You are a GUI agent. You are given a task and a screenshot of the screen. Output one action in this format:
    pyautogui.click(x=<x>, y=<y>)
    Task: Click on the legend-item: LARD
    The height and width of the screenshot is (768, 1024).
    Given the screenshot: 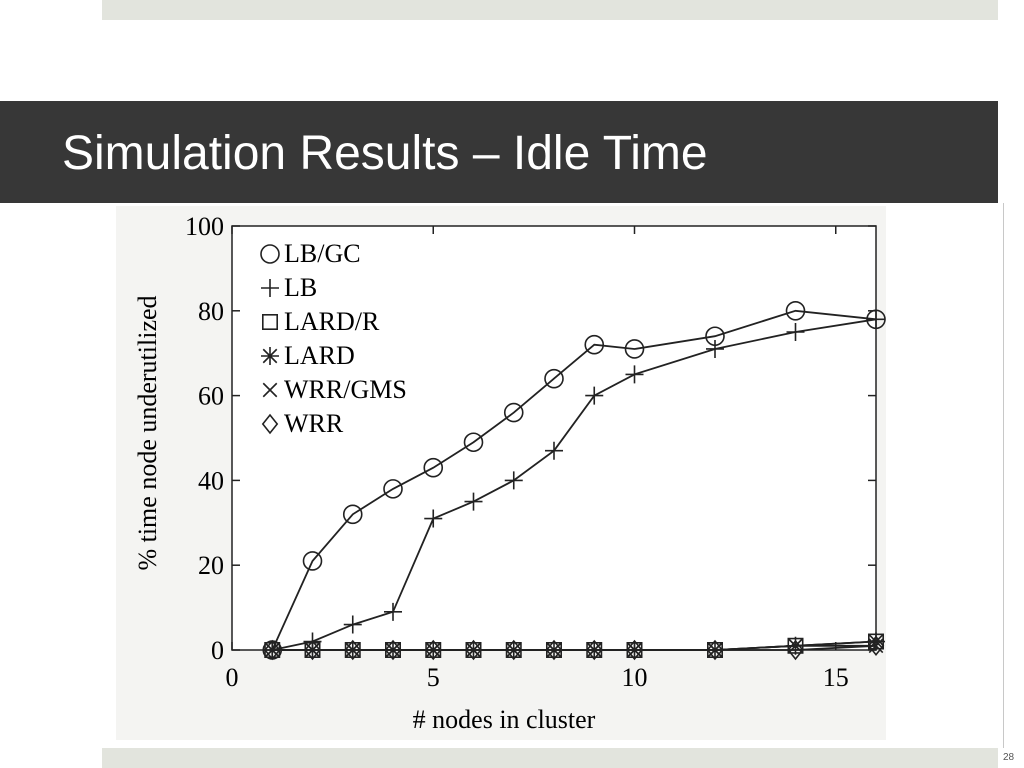 What is the action you would take?
    pyautogui.click(x=308, y=355)
    